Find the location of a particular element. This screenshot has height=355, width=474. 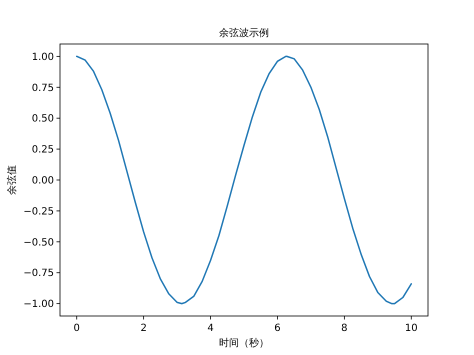

x-tick-label: 4 is located at coordinates (210, 328).